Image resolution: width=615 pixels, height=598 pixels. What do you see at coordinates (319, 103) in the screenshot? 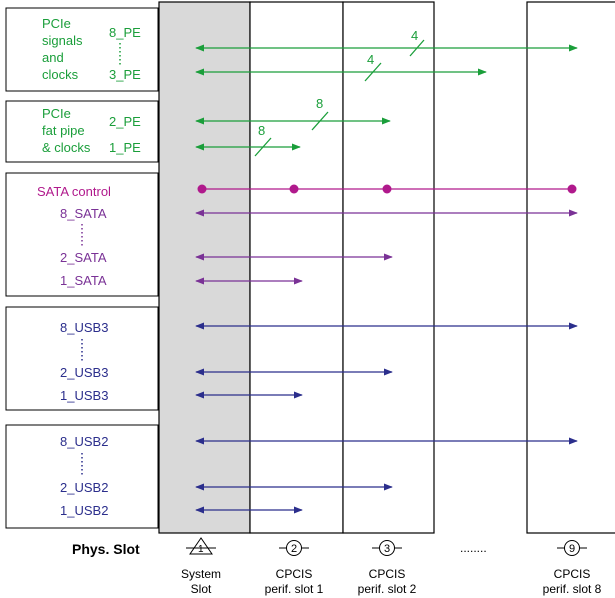
I see `pcie-2pe-width-label: 8` at bounding box center [319, 103].